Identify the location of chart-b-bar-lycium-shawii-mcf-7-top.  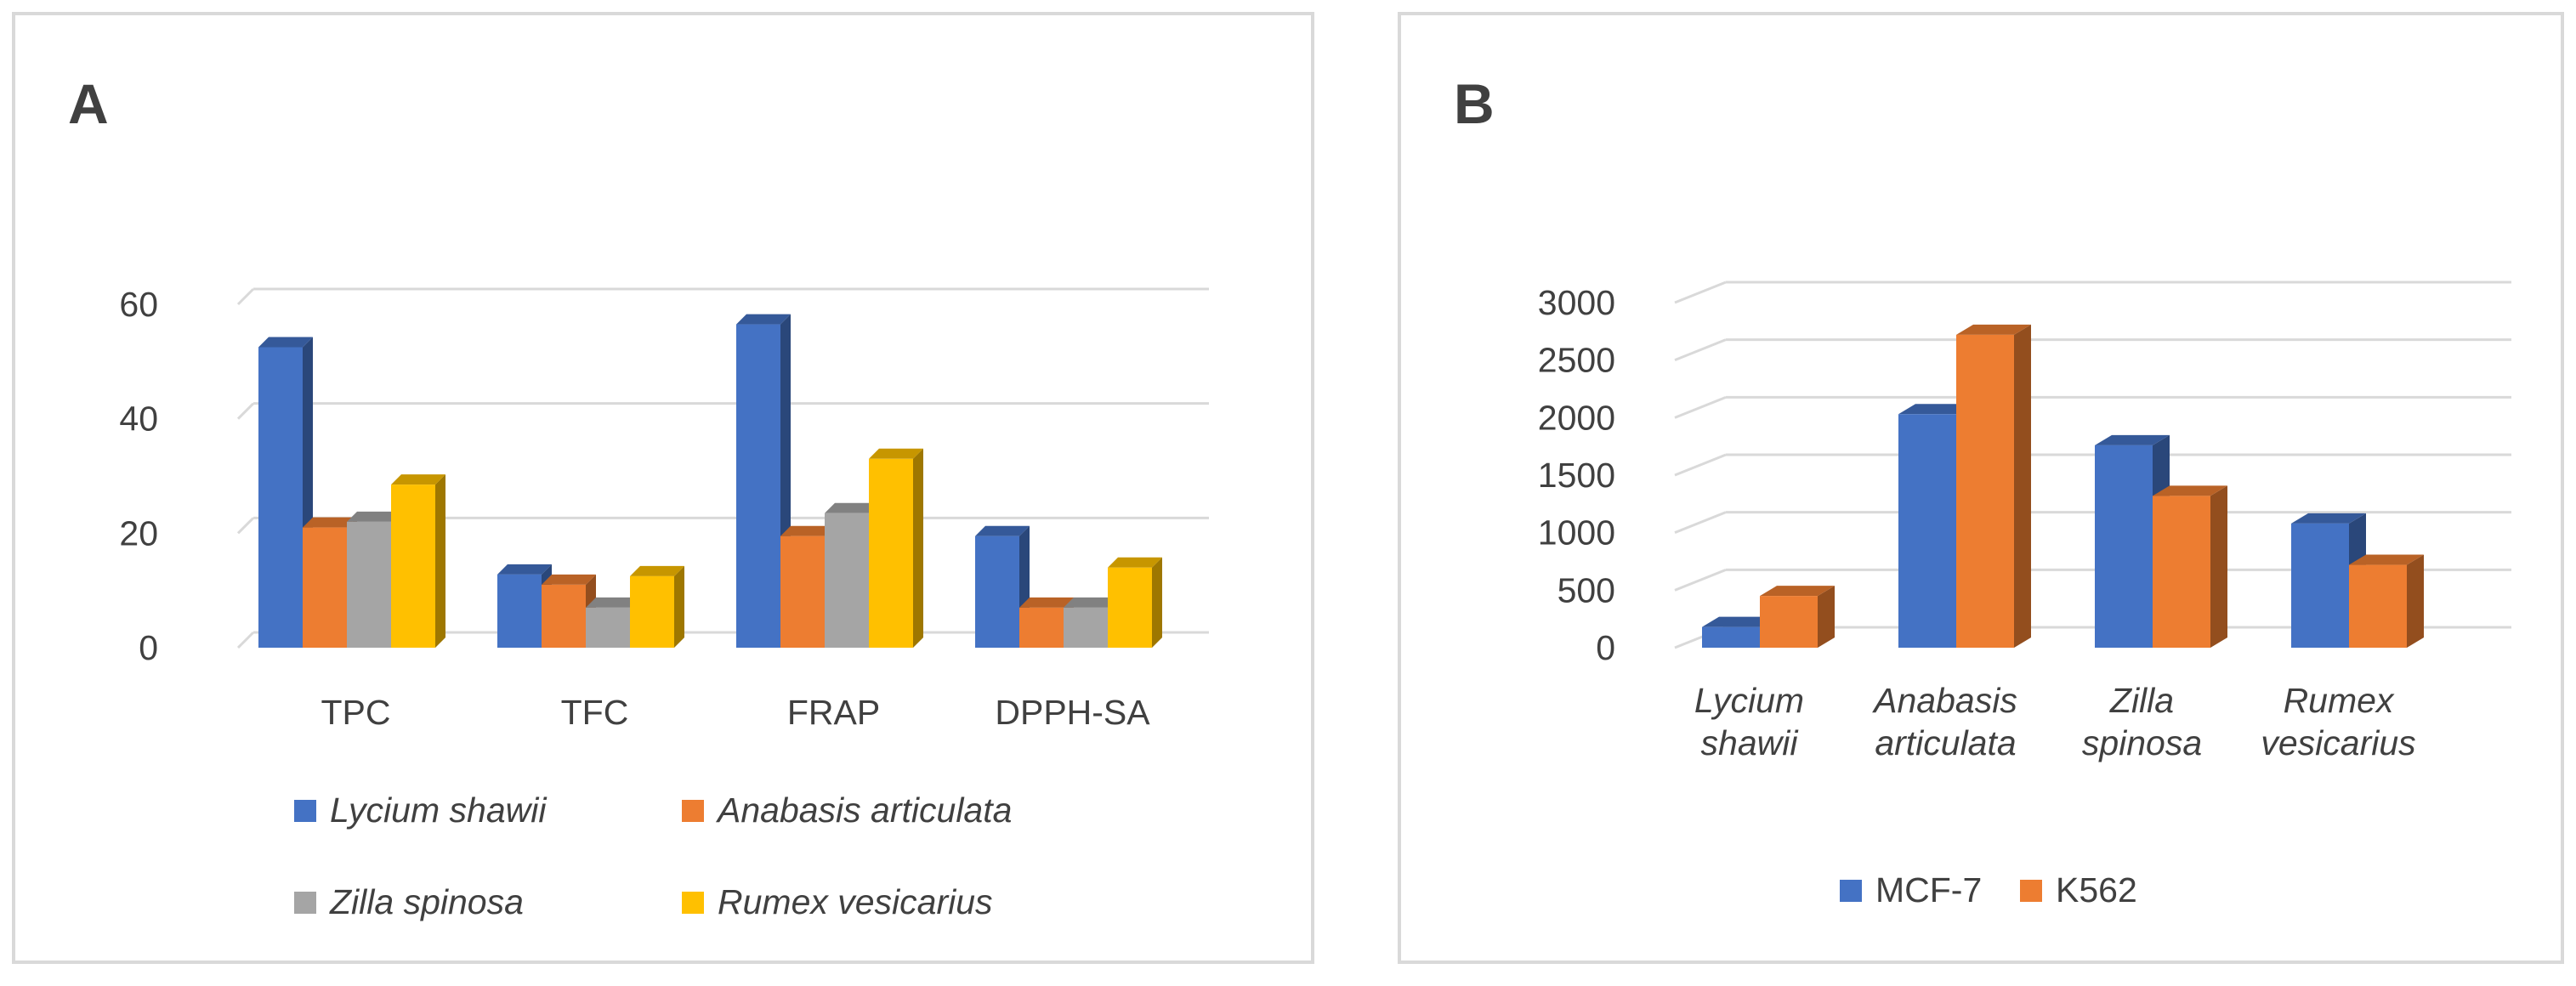
(1740, 621).